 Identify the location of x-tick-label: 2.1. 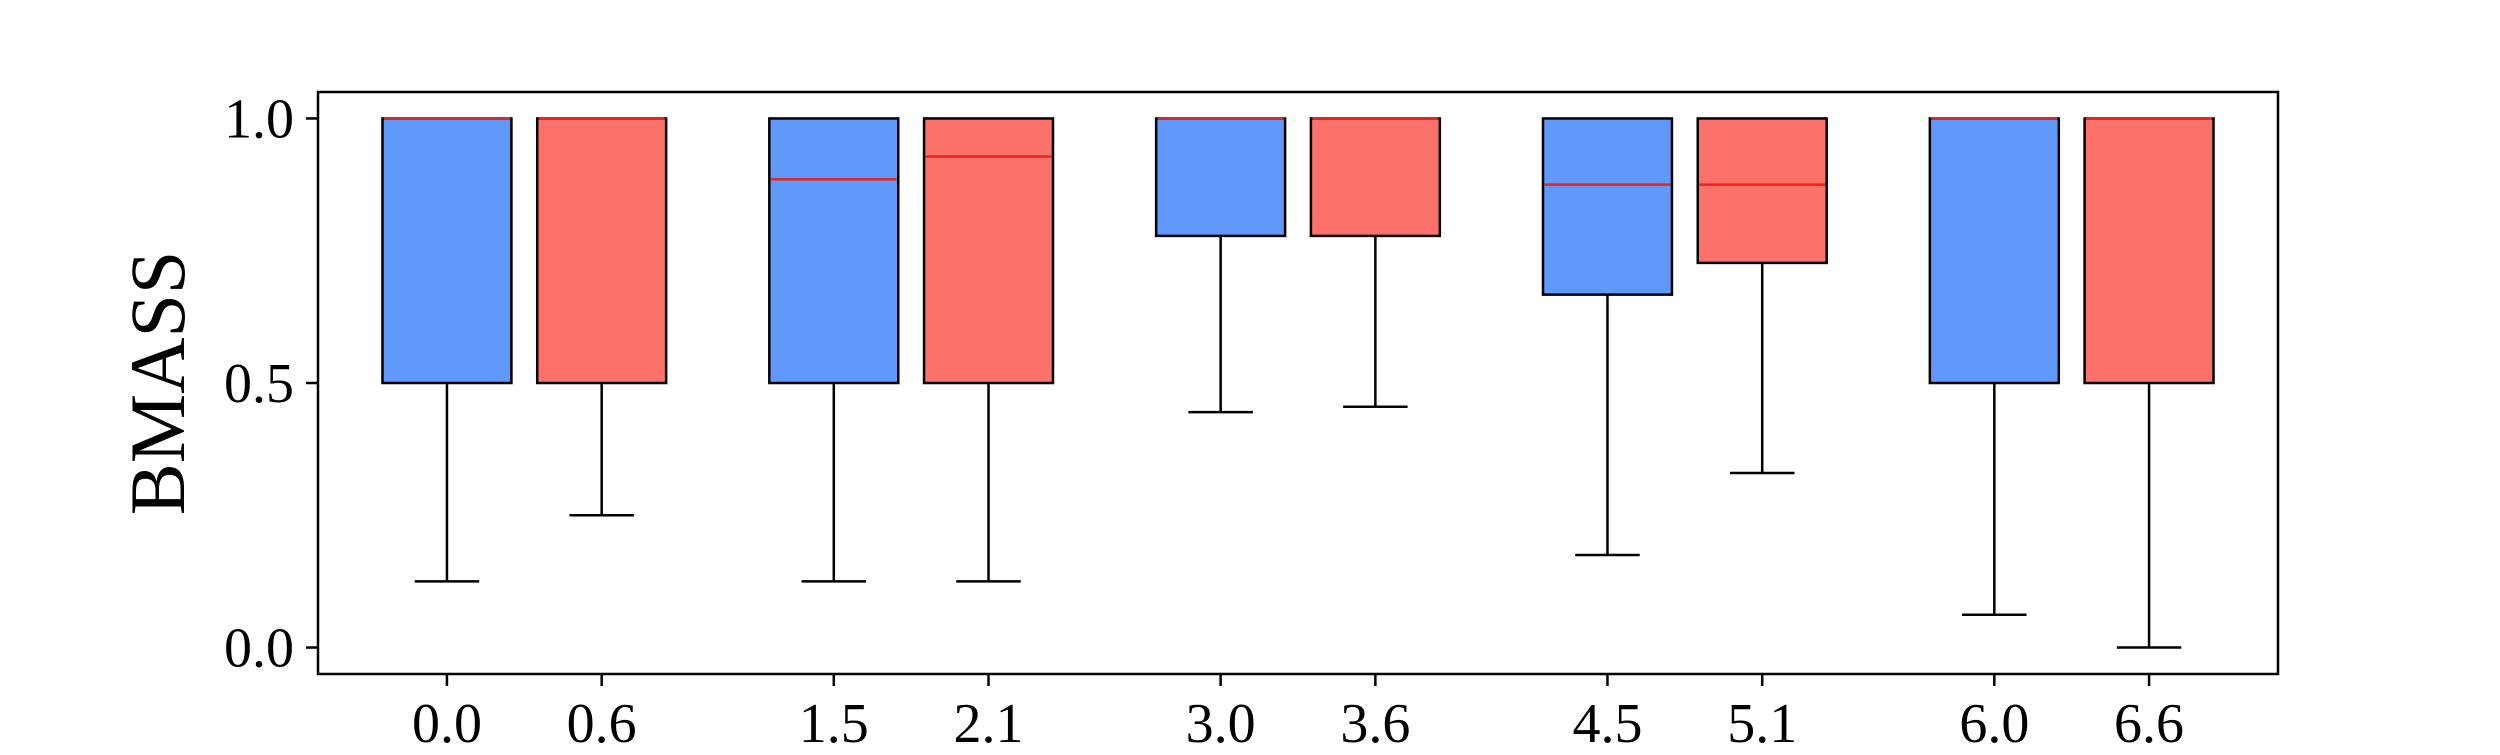
(989, 721).